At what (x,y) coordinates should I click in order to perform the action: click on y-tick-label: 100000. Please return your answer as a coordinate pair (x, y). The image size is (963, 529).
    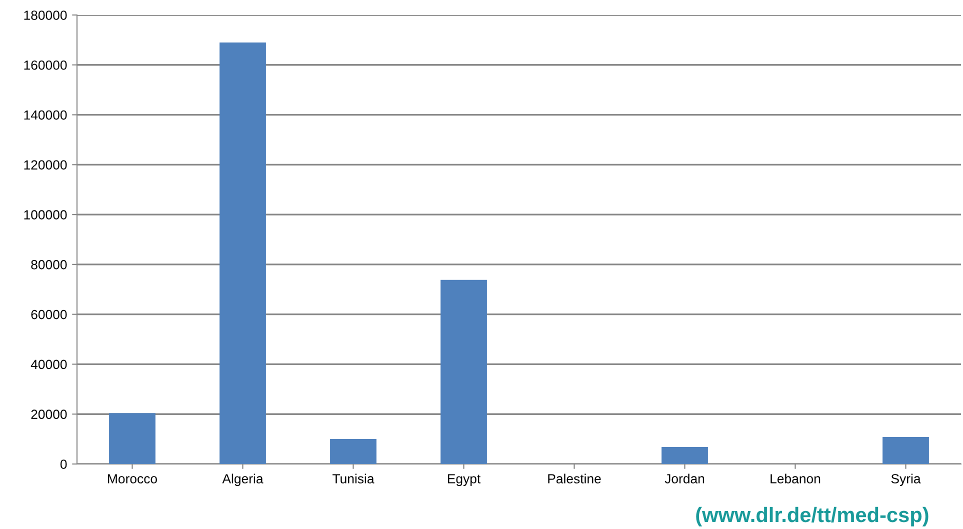
    Looking at the image, I should click on (45, 215).